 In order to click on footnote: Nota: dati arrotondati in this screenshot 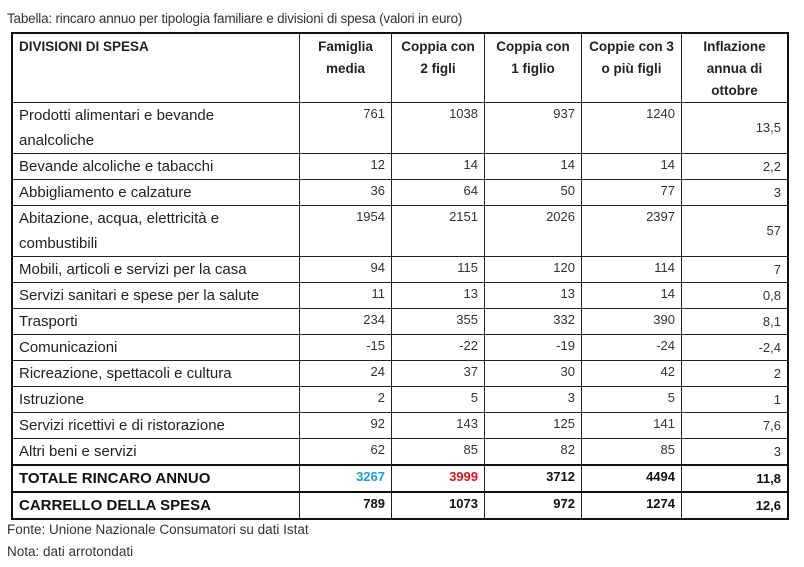, I will do `click(70, 551)`.